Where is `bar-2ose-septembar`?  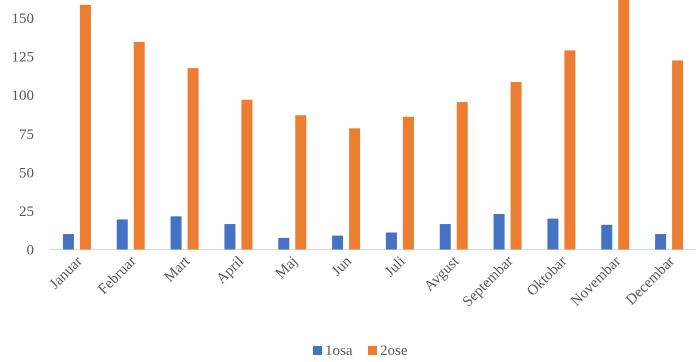 bar-2ose-septembar is located at coordinates (516, 166).